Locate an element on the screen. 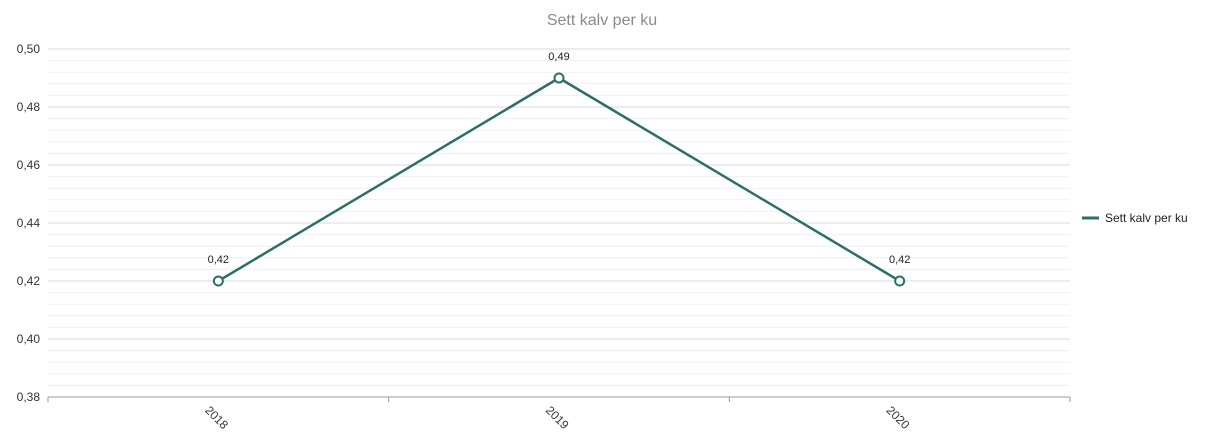 The image size is (1205, 436). x-tick-label: 2020 is located at coordinates (898, 417).